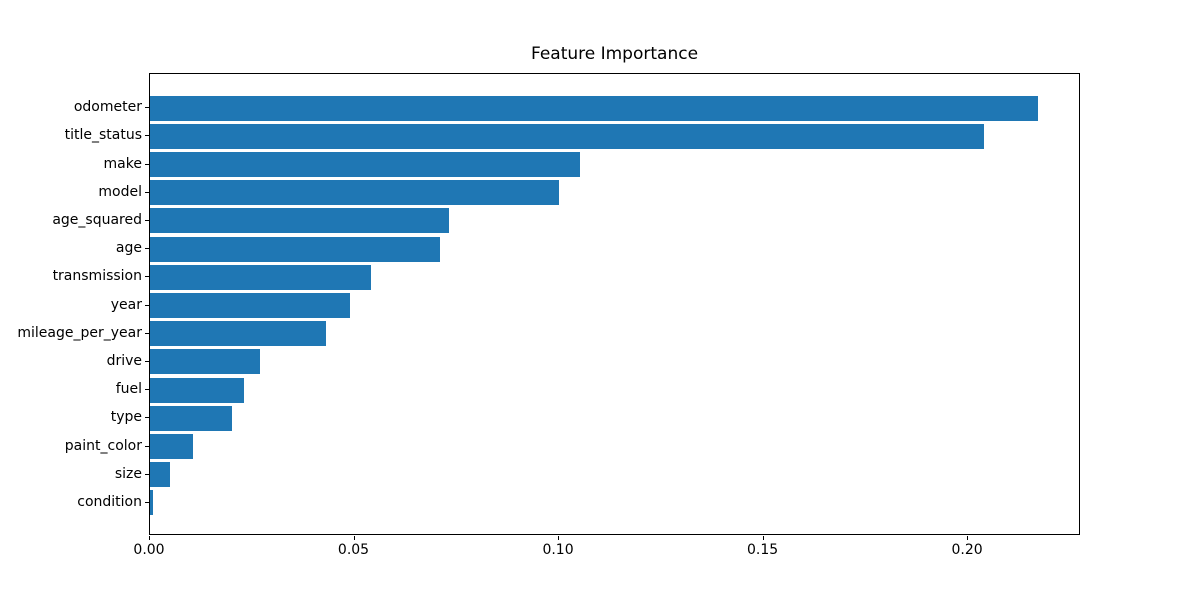  What do you see at coordinates (594, 108) in the screenshot?
I see `bar-odometer` at bounding box center [594, 108].